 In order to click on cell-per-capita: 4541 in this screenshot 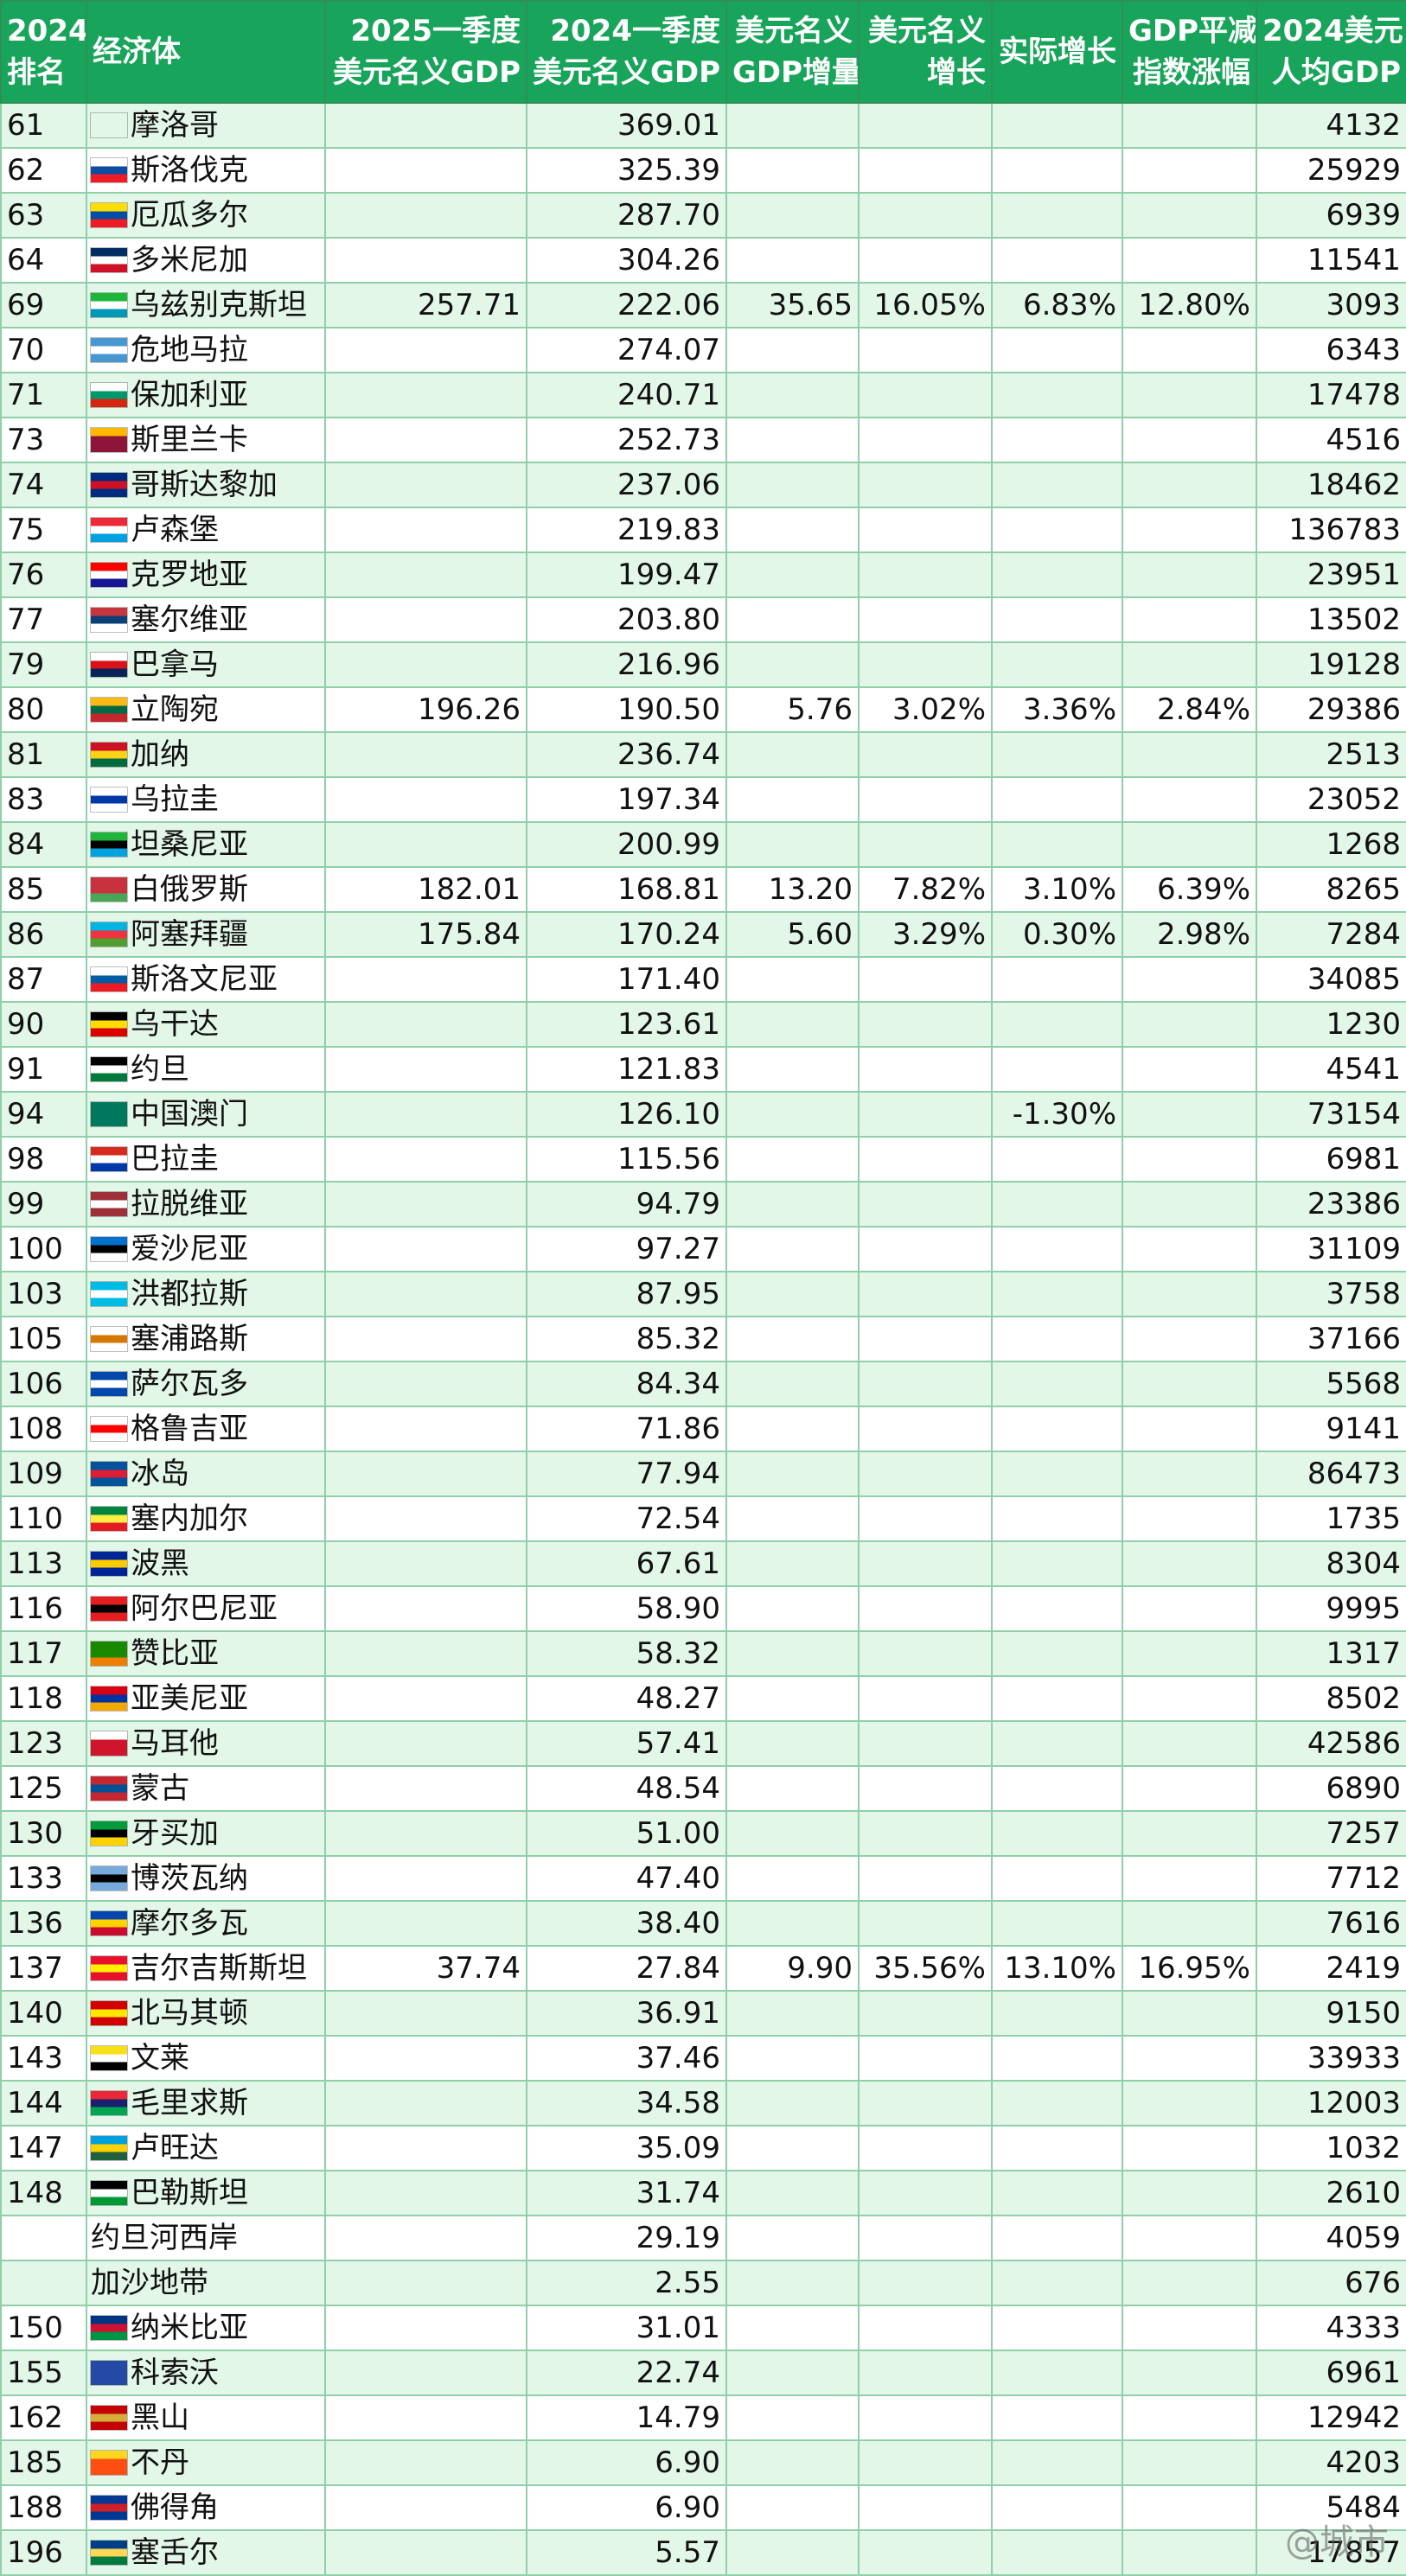, I will do `click(1331, 1069)`.